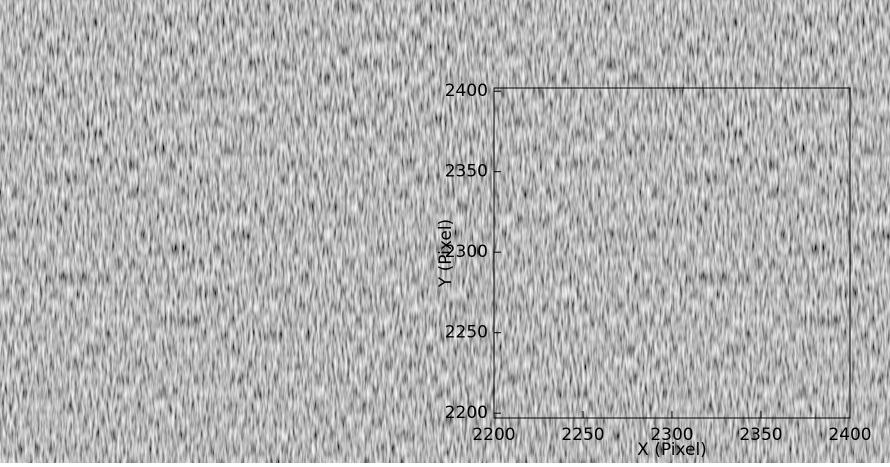 The width and height of the screenshot is (890, 467). Describe the element at coordinates (60, 341) in the screenshot. I see `y-tick-label: 1000` at that location.